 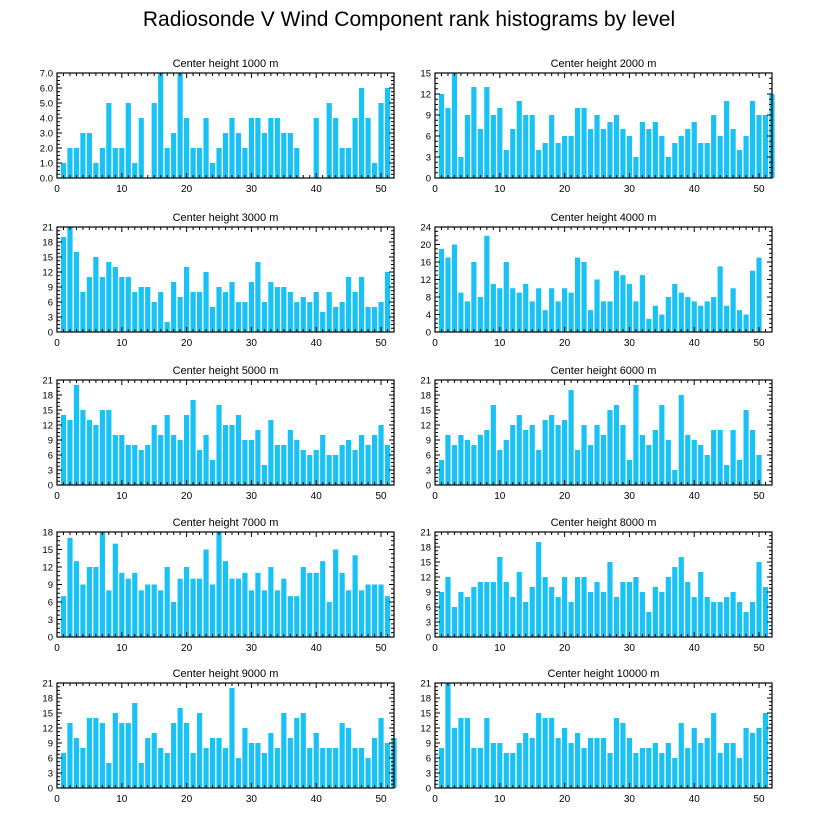 I want to click on panel-title: Center height 3000 m, so click(x=226, y=218).